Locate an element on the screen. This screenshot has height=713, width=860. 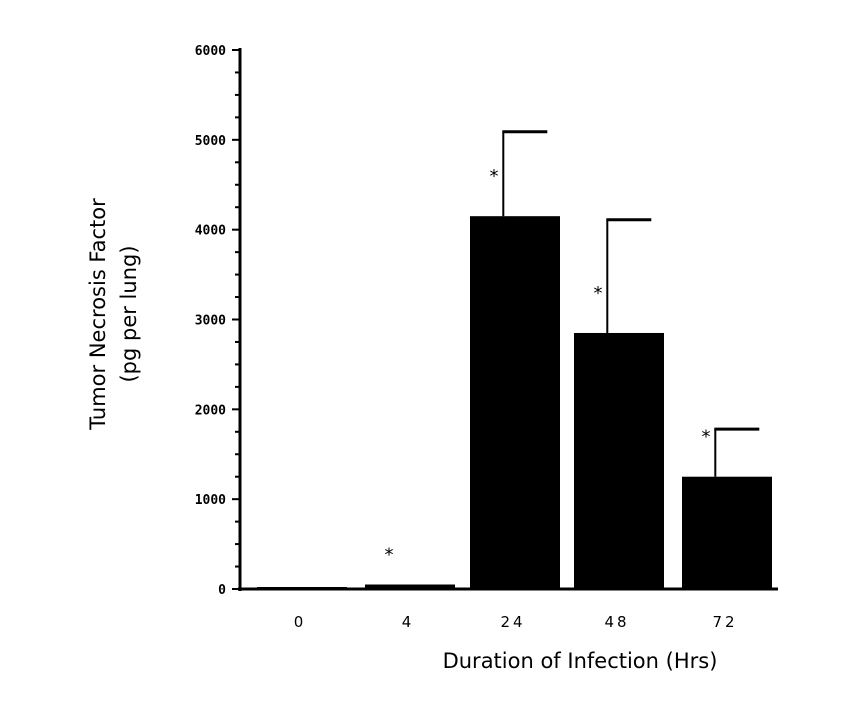
y-tick-label: 0 is located at coordinates (222, 590).